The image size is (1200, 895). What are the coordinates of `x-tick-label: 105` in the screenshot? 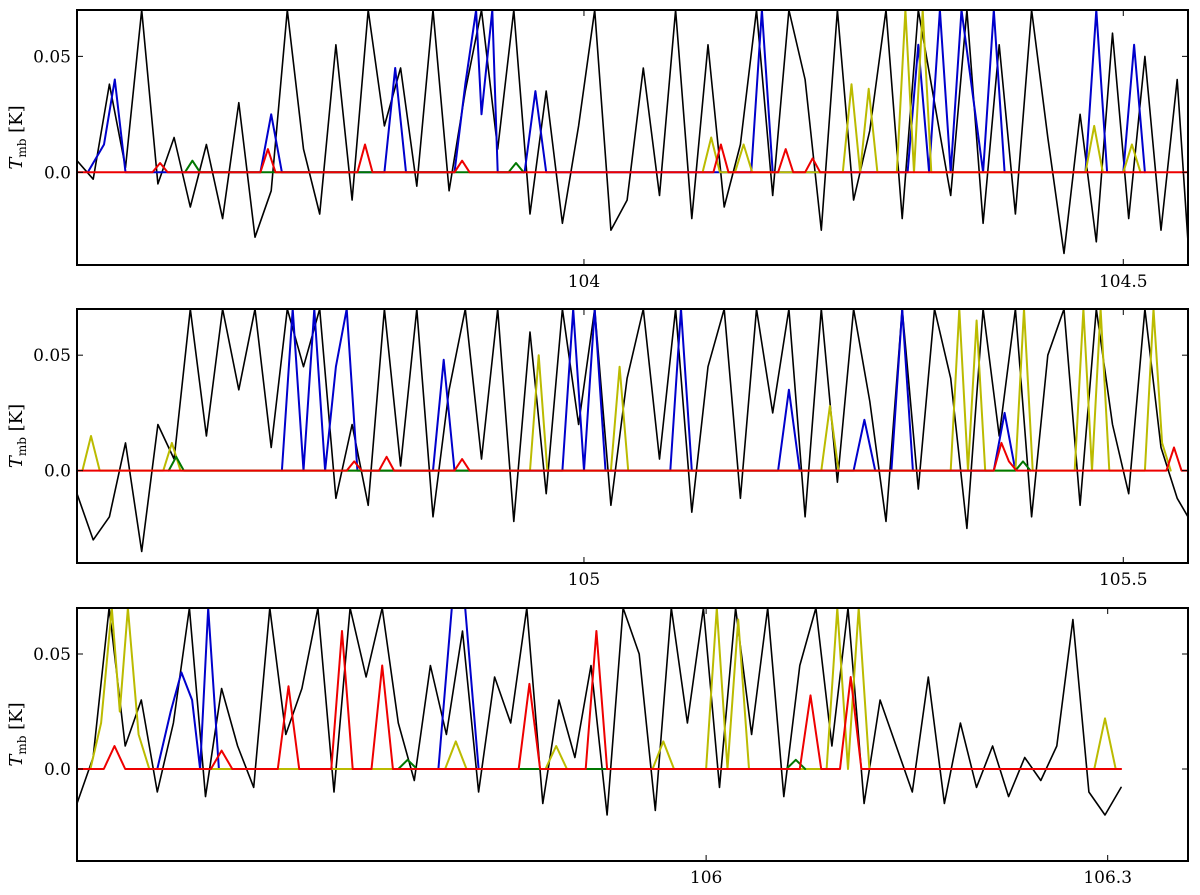 It's located at (584, 580).